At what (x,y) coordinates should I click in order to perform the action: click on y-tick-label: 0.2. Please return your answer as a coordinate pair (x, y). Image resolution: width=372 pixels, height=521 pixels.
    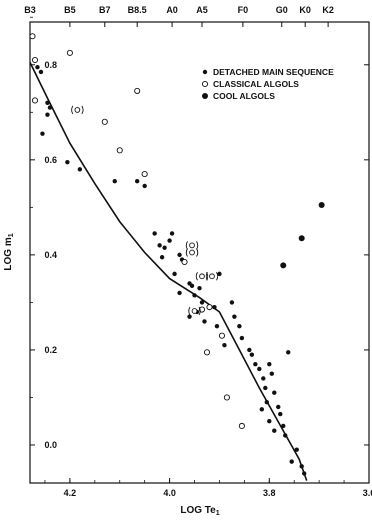
    Looking at the image, I should click on (50, 350).